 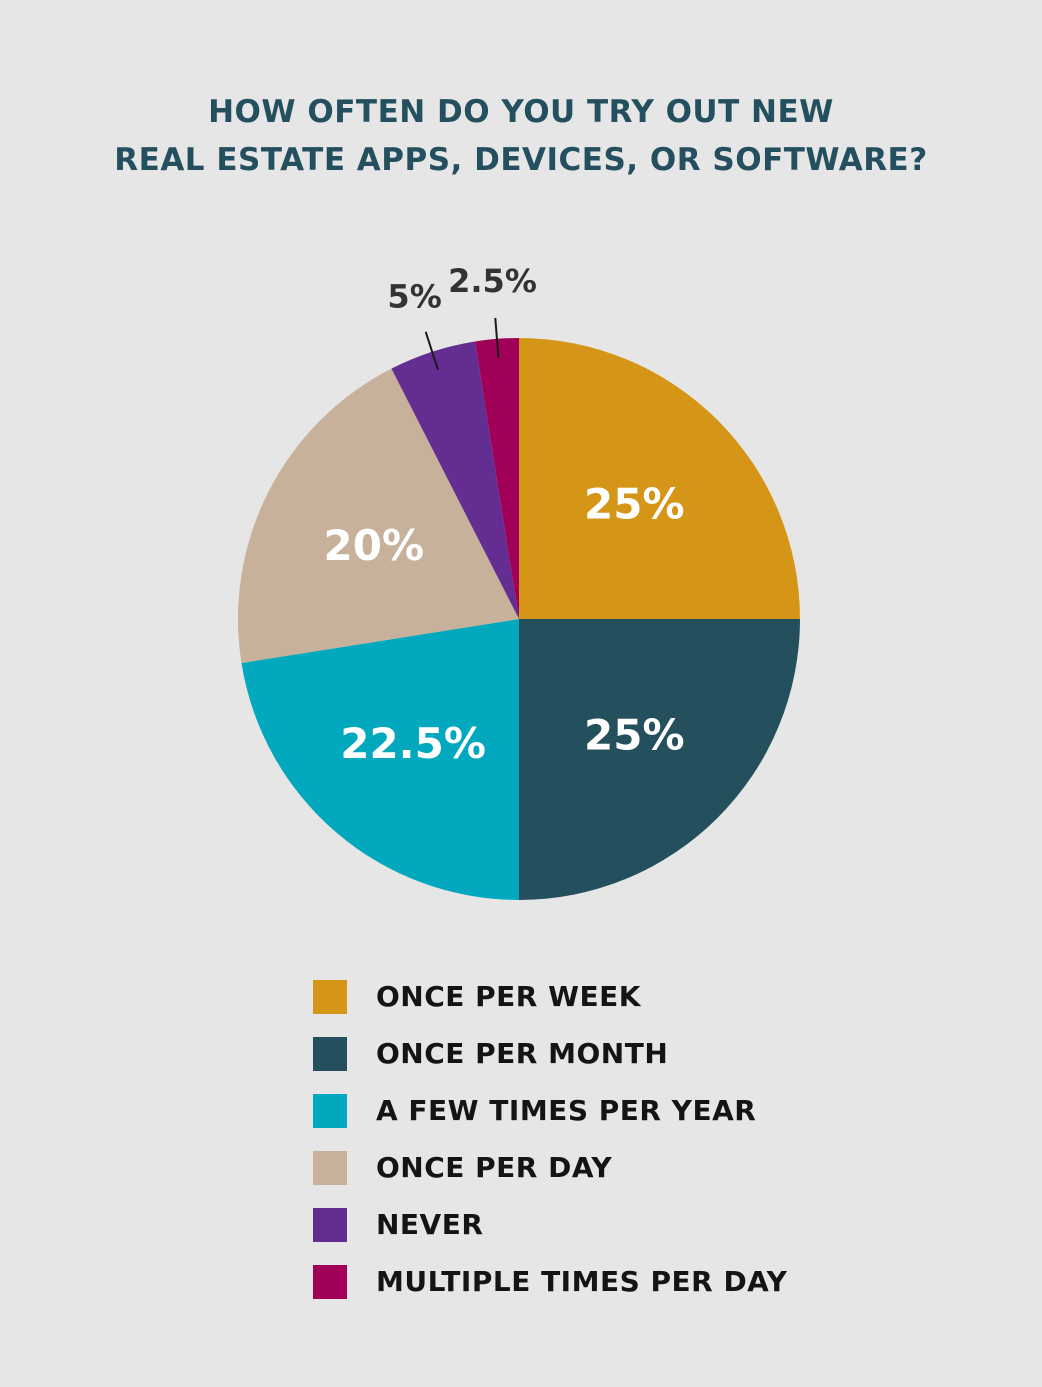 I want to click on data-label-never: 5%, so click(x=414, y=297).